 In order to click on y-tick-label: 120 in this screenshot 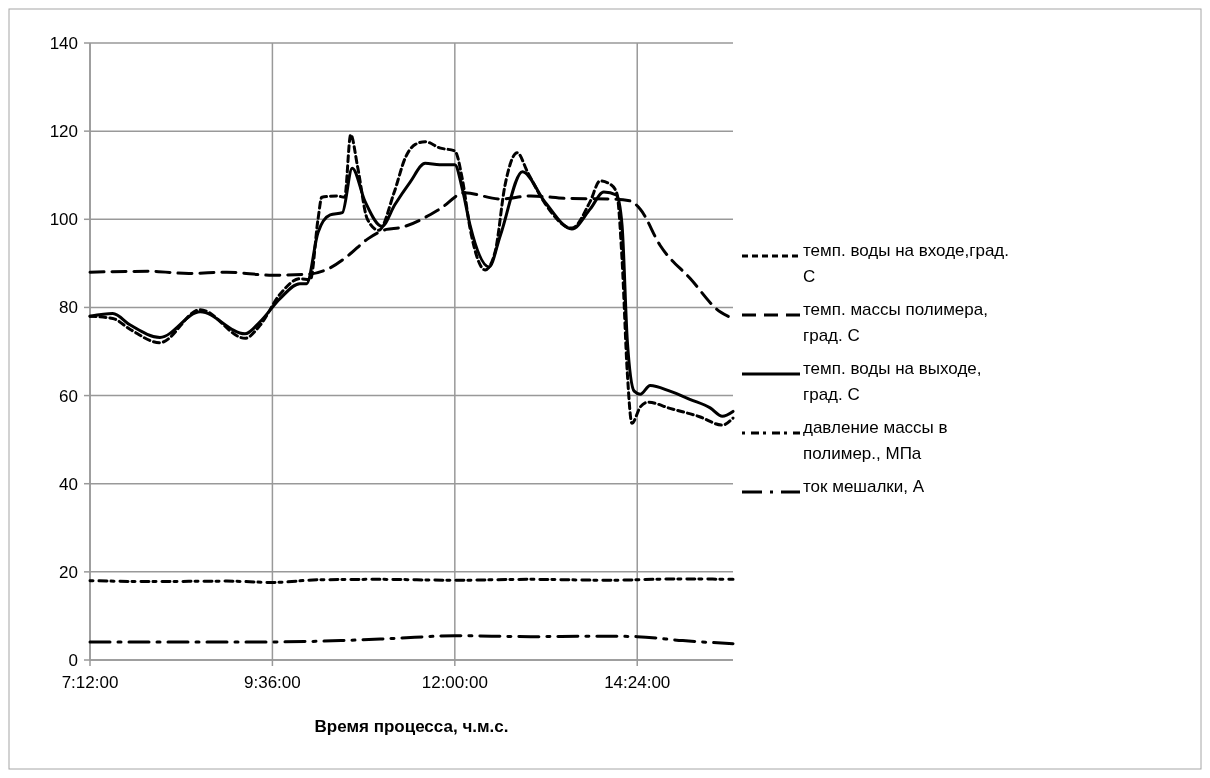, I will do `click(63, 132)`.